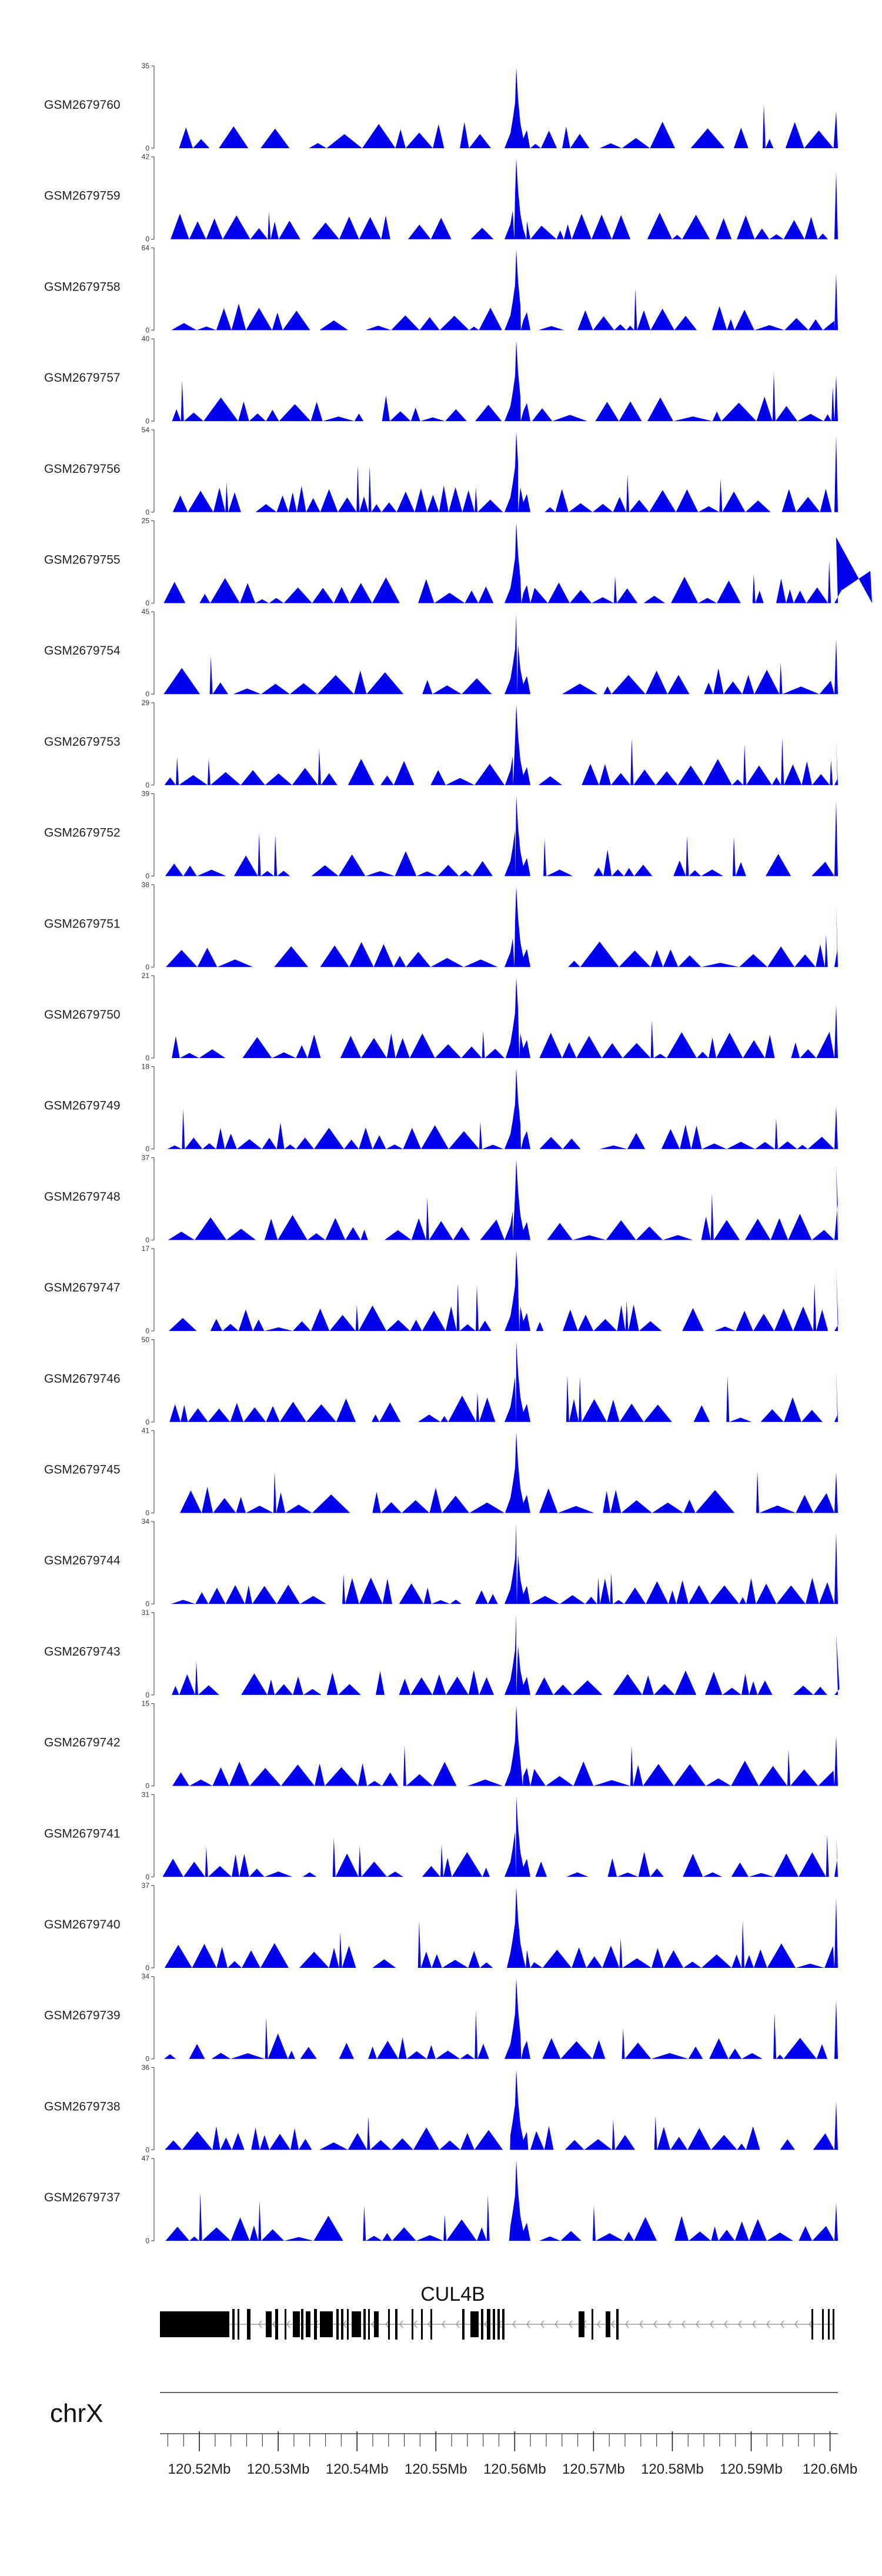 The image size is (882, 2576). What do you see at coordinates (82, 560) in the screenshot?
I see `track-label: GSM2679755` at bounding box center [82, 560].